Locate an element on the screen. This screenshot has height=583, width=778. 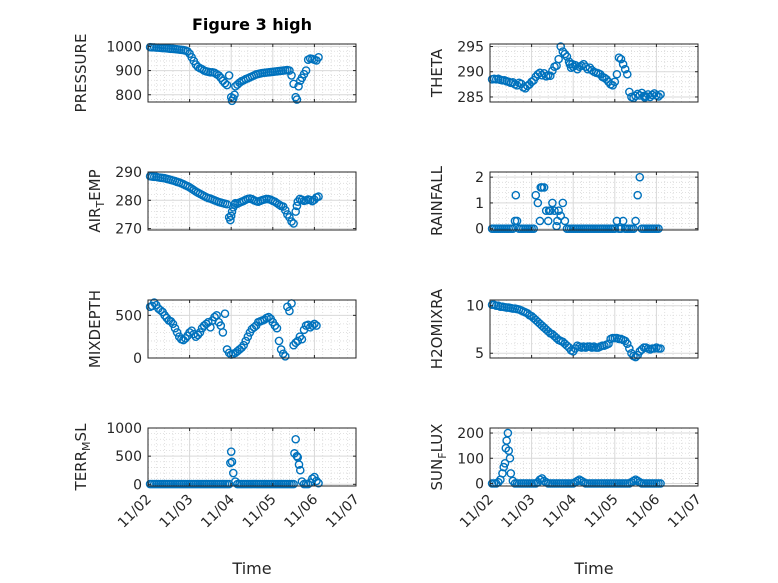
y-tick-label: 500 is located at coordinates (128, 316).